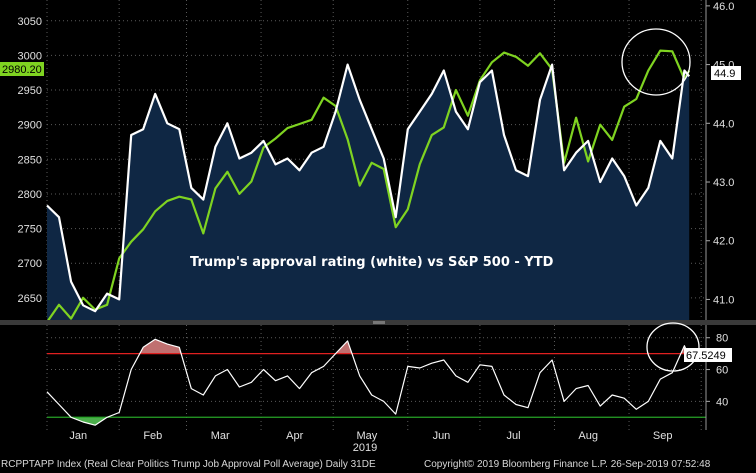 The height and width of the screenshot is (473, 756). Describe the element at coordinates (152, 436) in the screenshot. I see `month-label-feb: Feb` at that location.